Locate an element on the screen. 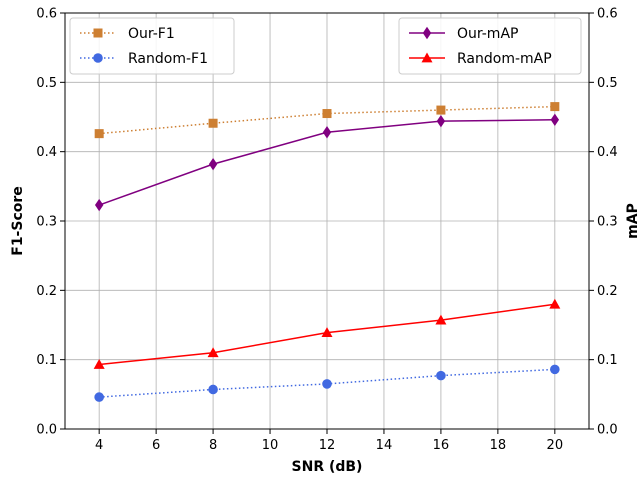 Image resolution: width=642 pixels, height=478 pixels. y-right-tick-label: 0.4 is located at coordinates (607, 152).